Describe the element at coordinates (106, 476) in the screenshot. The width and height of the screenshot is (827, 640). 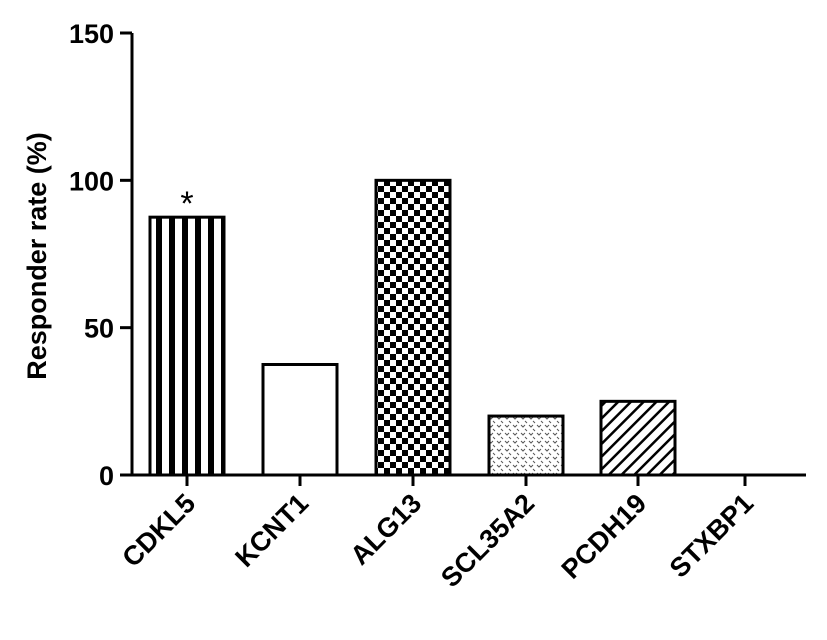
I see `y-tick-label: 0` at that location.